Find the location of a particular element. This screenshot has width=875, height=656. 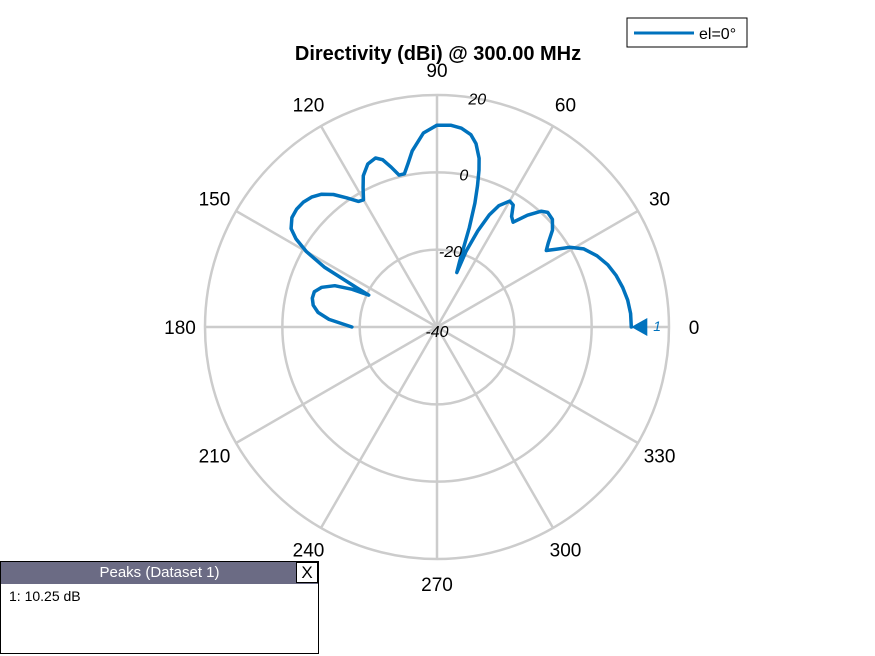

peaks-panel-title: Peaks (Dataset 1) is located at coordinates (159, 572).